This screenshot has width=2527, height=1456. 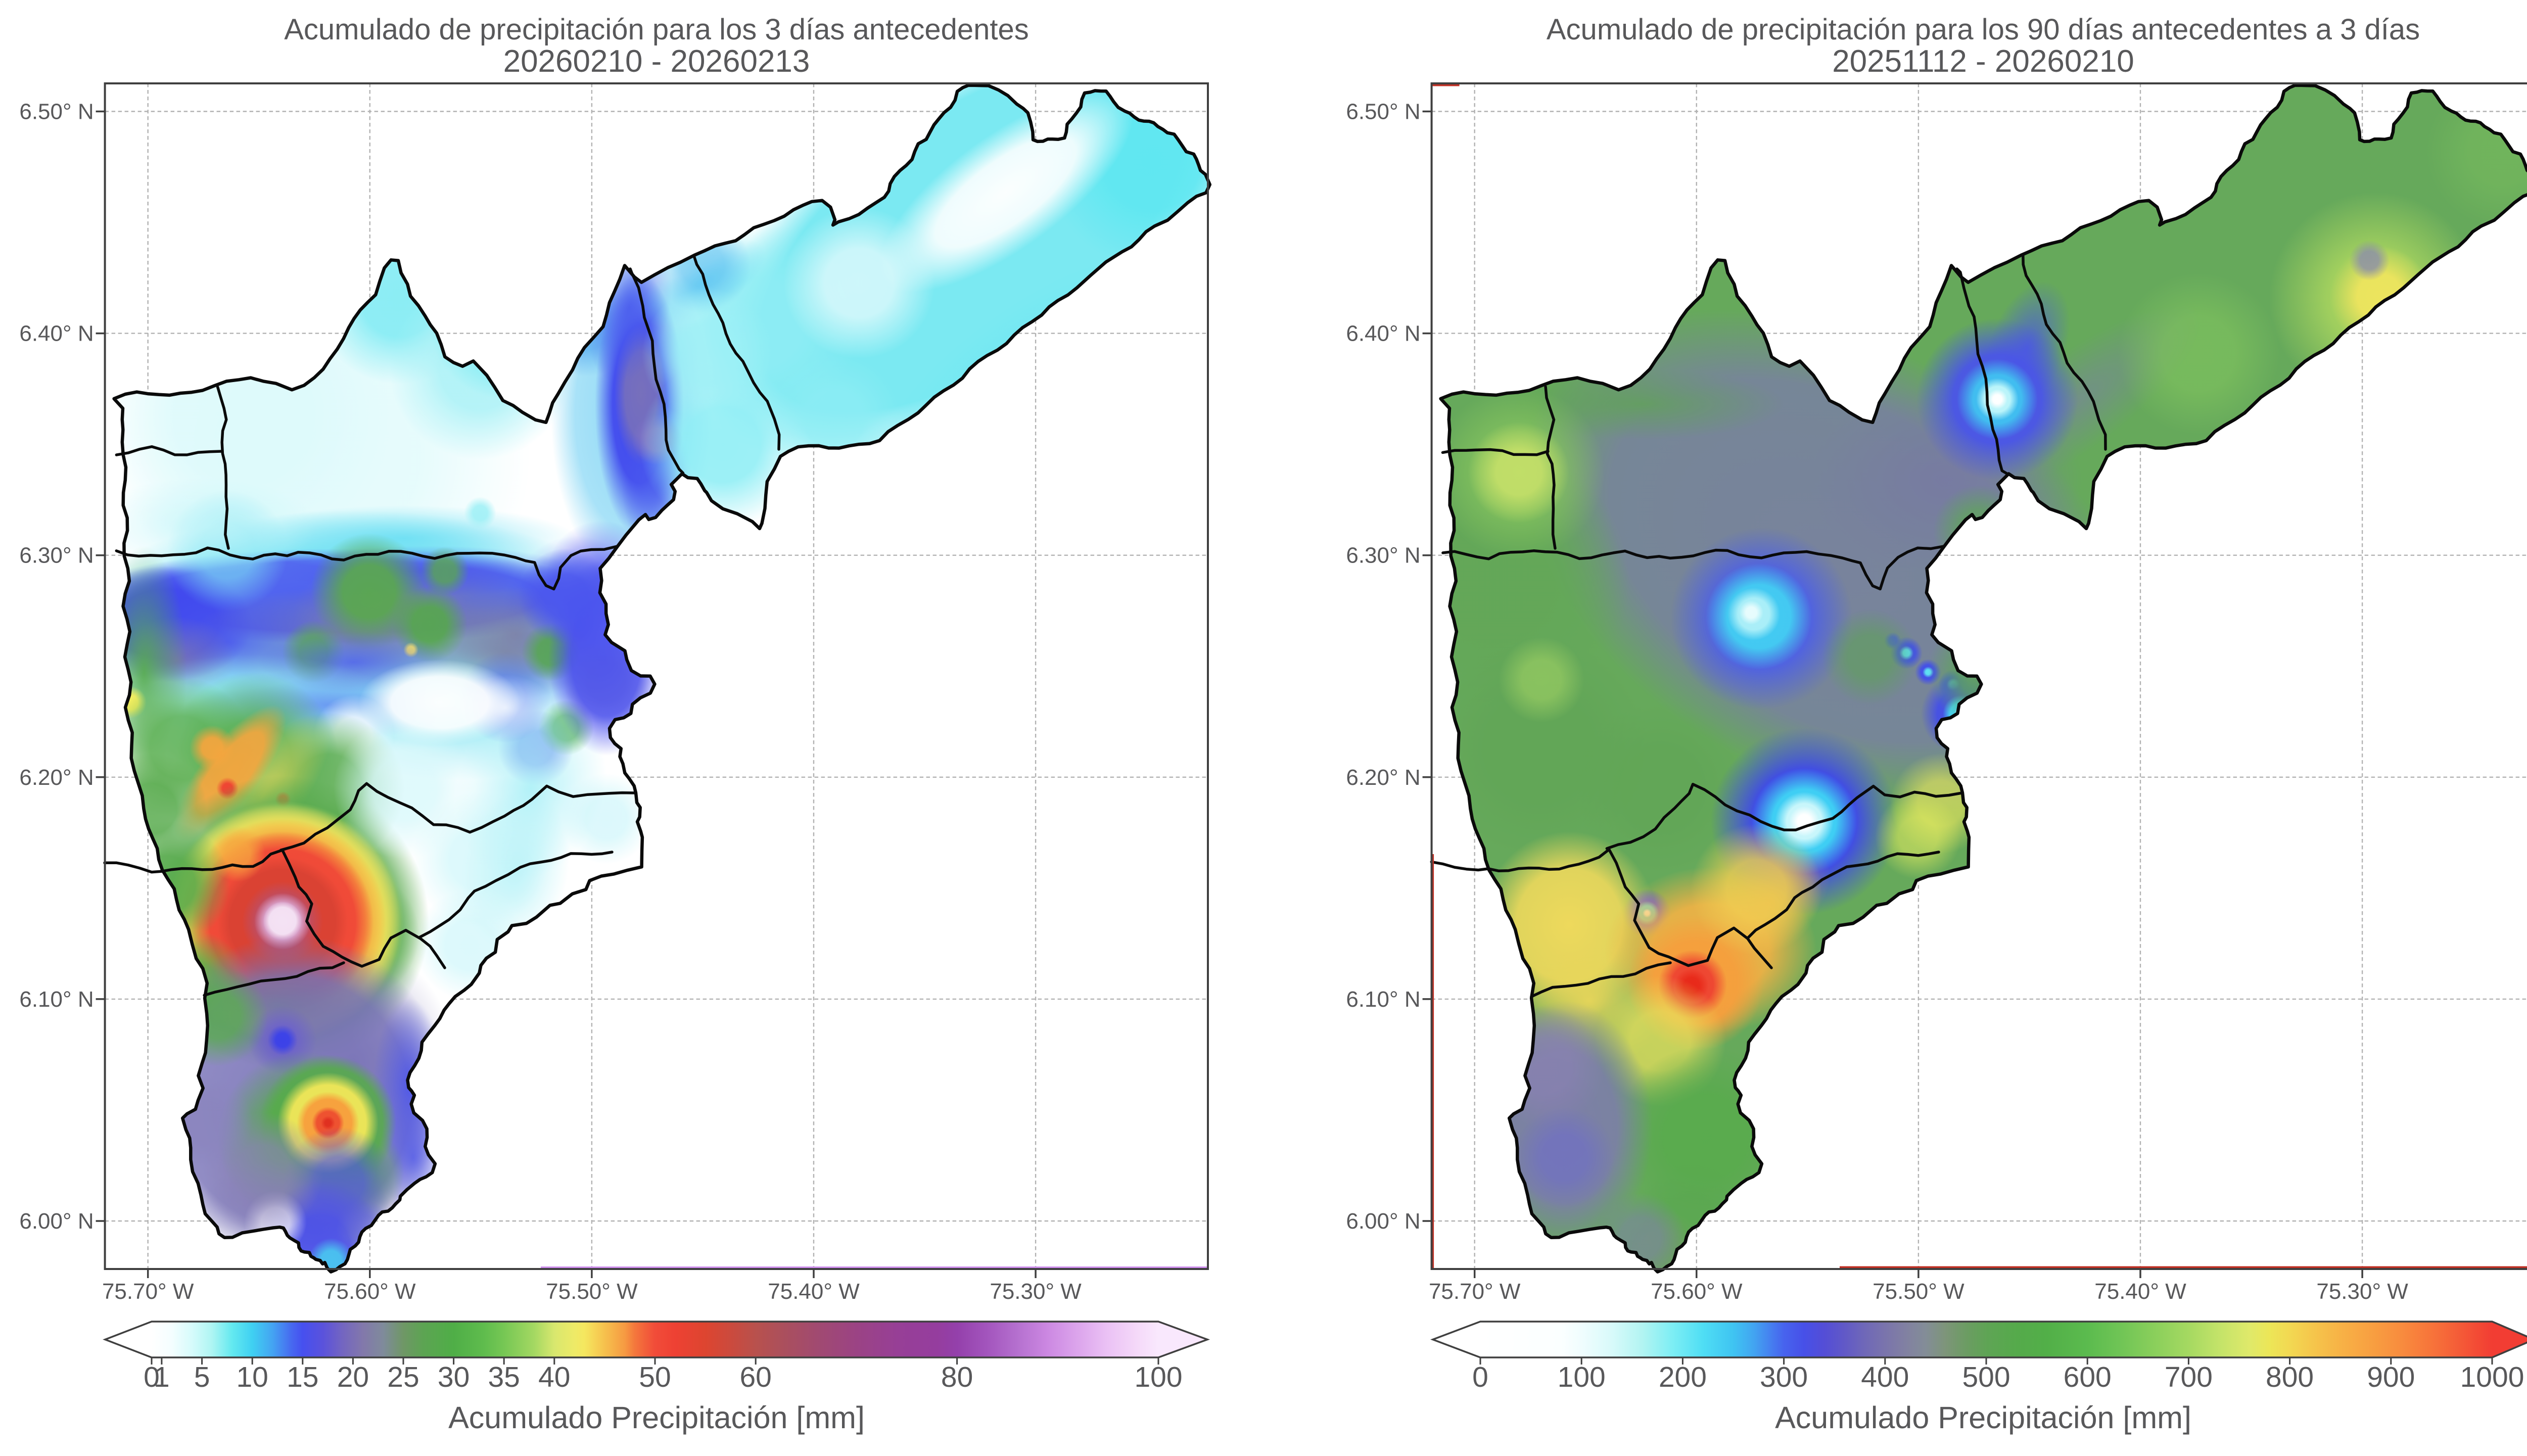 What do you see at coordinates (353, 1377) in the screenshot?
I see `svg-text: 20` at bounding box center [353, 1377].